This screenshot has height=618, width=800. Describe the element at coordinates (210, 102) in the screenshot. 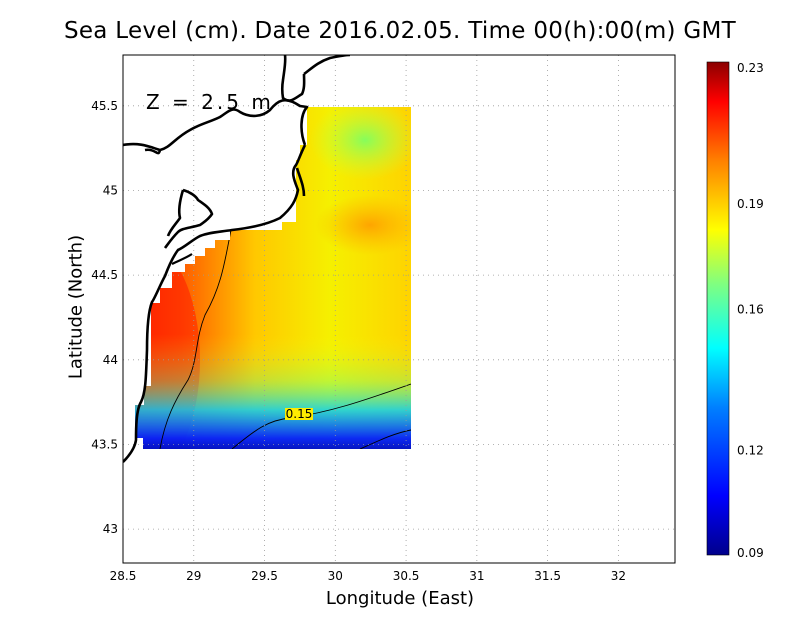

I see `depth-label: Z = 2.5 m` at that location.